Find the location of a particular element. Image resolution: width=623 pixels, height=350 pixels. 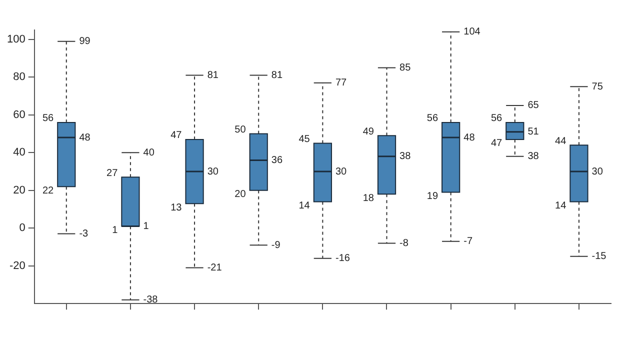

y-tick-label: 60 is located at coordinates (19, 114).